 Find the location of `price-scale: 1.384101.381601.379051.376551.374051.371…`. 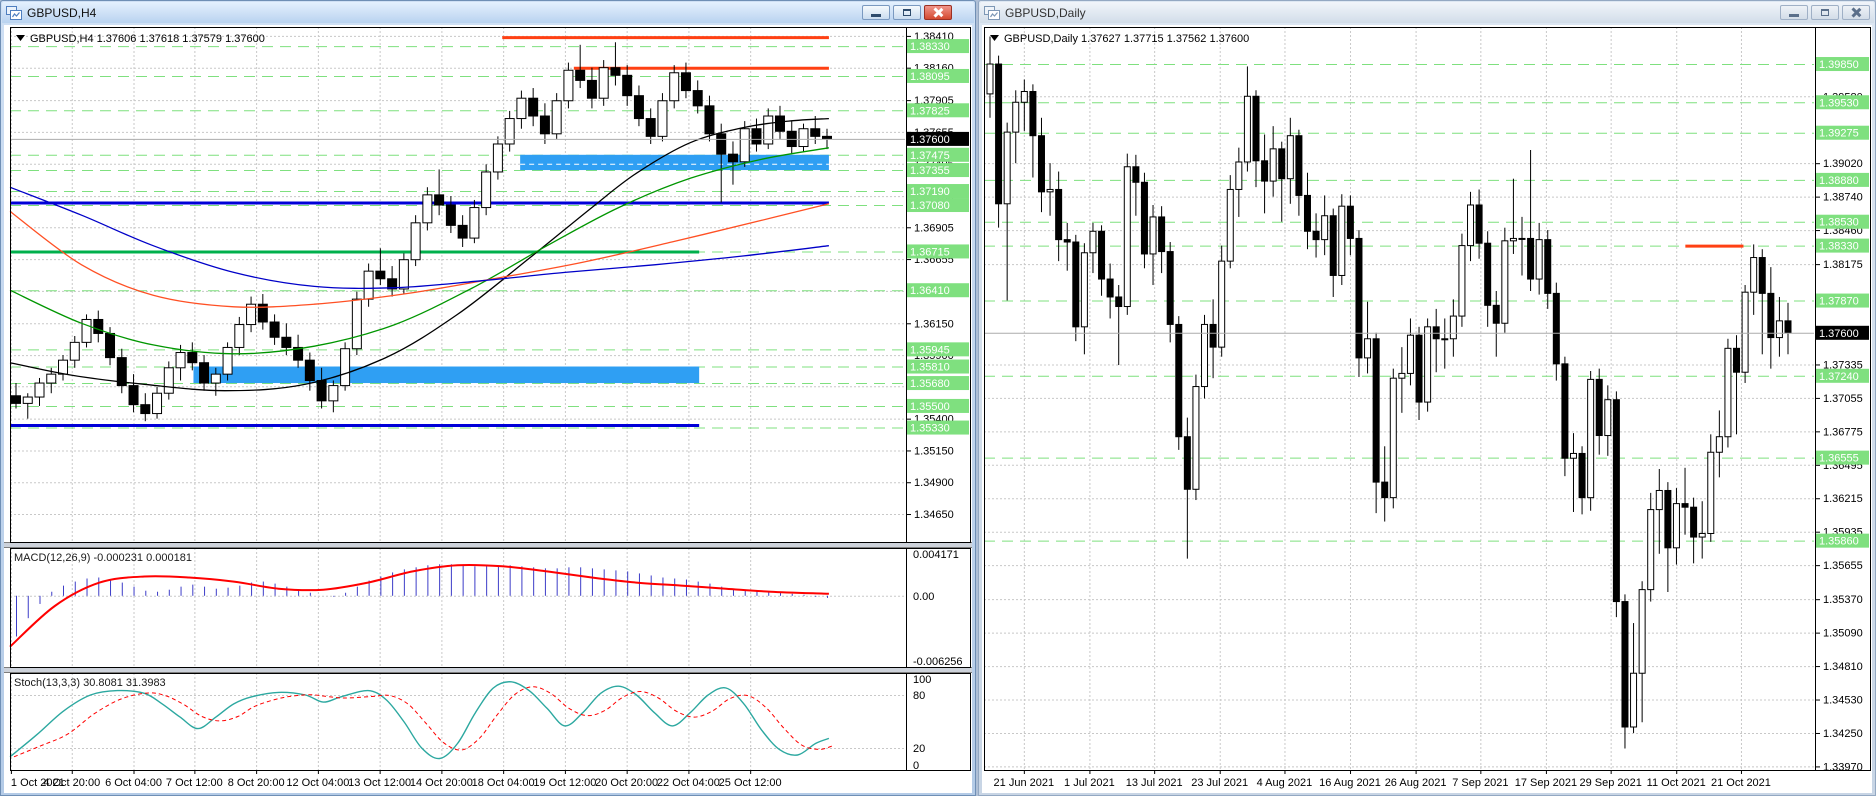

price-scale: 1.384101.381601.379051.376551.374051.371… is located at coordinates (938, 276).